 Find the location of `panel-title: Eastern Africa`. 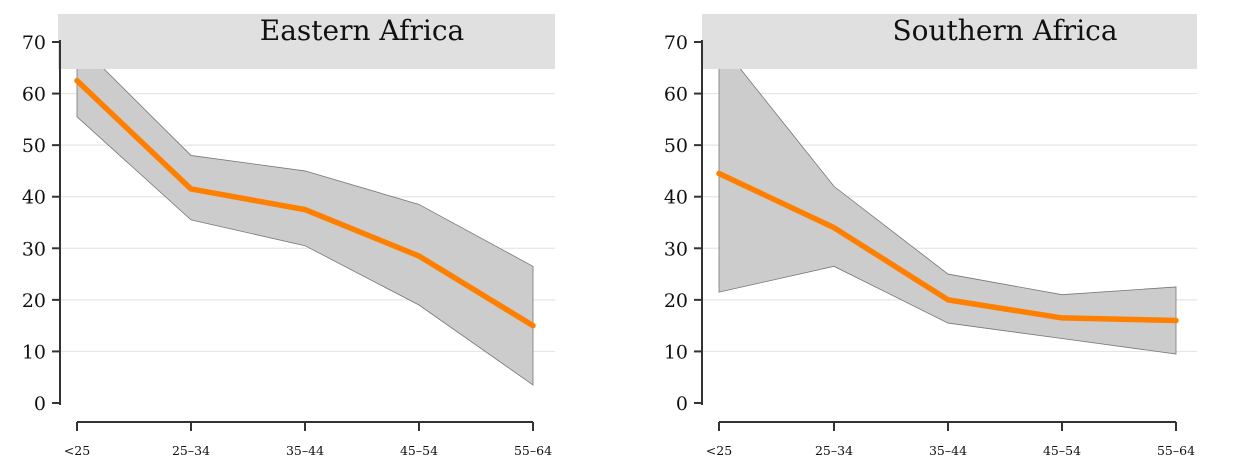

panel-title: Eastern Africa is located at coordinates (362, 30).